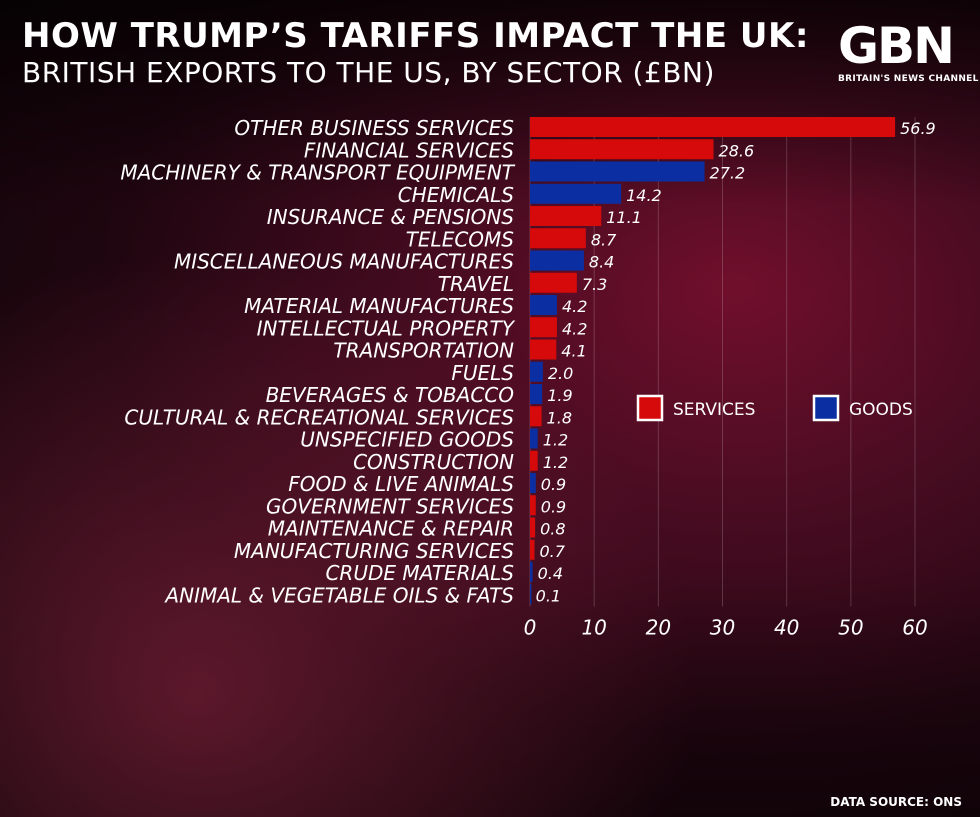 The width and height of the screenshot is (980, 817). I want to click on value-label: 0.8, so click(552, 529).